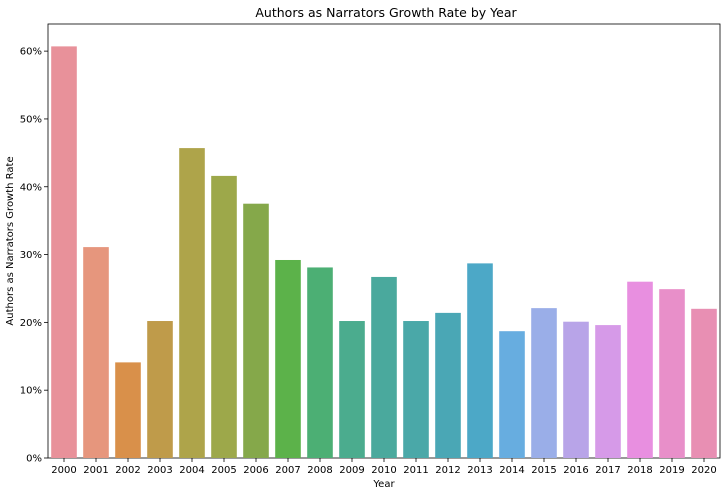 The image size is (727, 496). Describe the element at coordinates (576, 389) in the screenshot. I see `bar-2016` at that location.